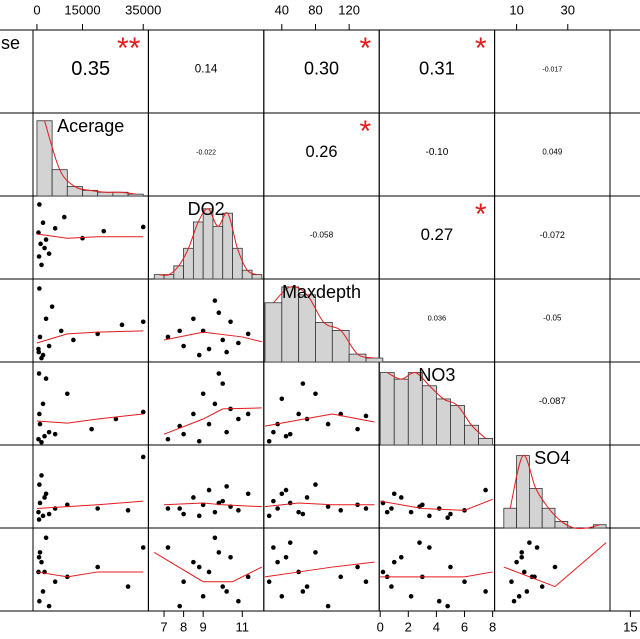 The width and height of the screenshot is (640, 639). What do you see at coordinates (206, 152) in the screenshot?
I see `correlation-value: -0.022` at bounding box center [206, 152].